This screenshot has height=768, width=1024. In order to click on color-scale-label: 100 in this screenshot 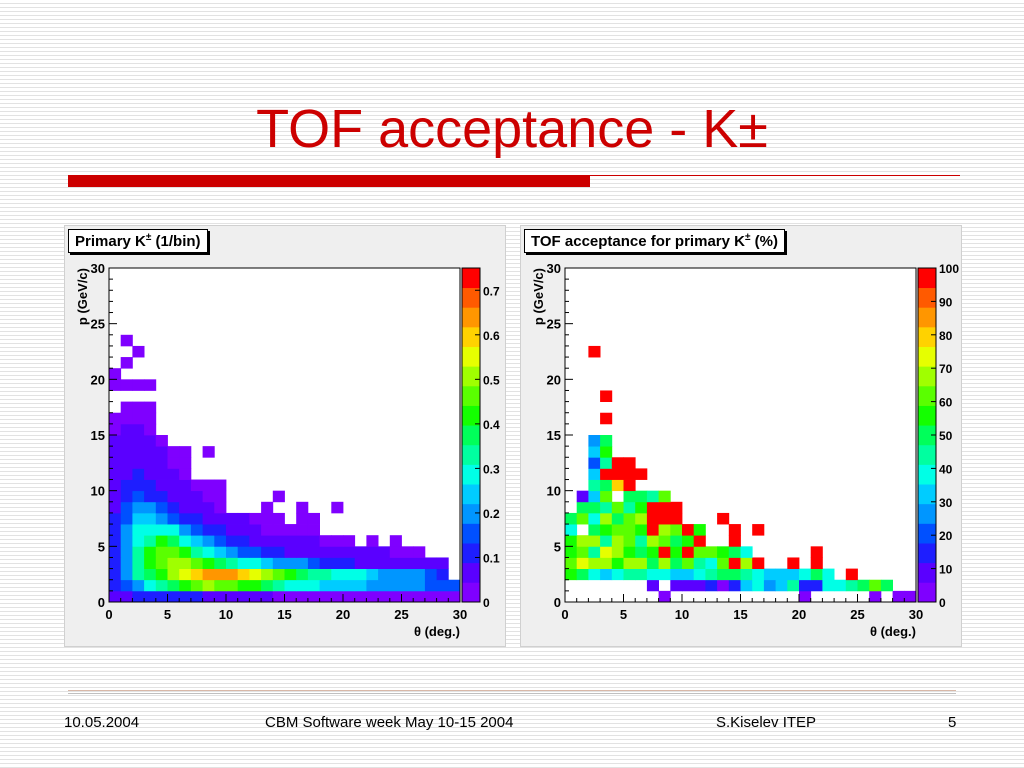, I will do `click(949, 269)`.